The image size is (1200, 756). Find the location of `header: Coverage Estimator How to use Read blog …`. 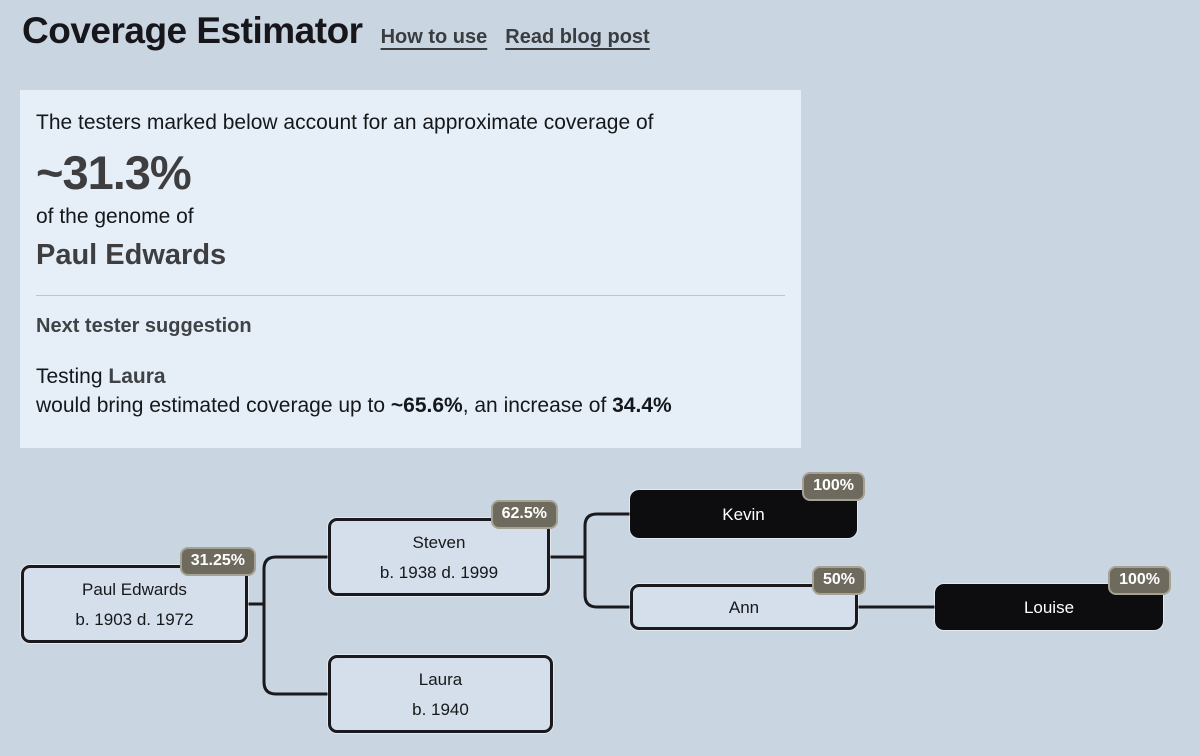

header: Coverage Estimator How to use Read blog … is located at coordinates (336, 31).